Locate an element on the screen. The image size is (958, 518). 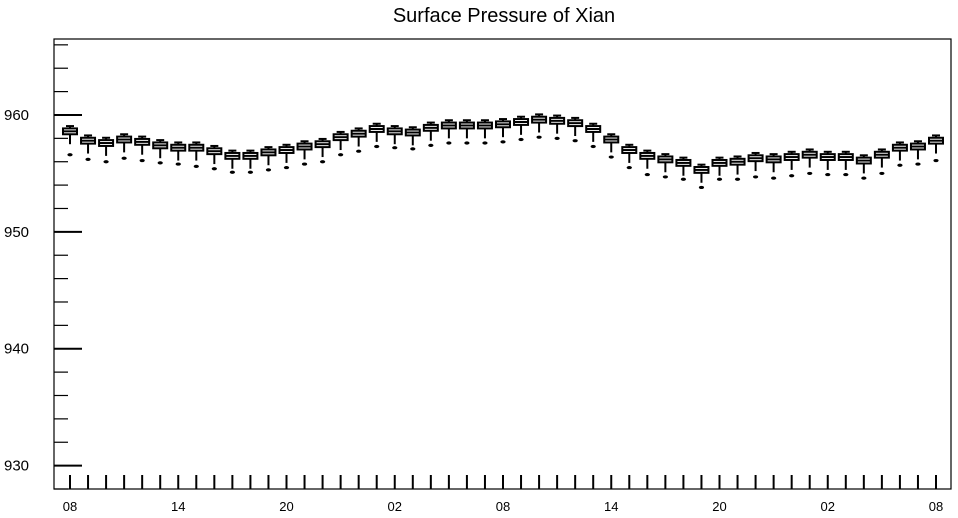
y-tick-label: 930 is located at coordinates (16, 466).